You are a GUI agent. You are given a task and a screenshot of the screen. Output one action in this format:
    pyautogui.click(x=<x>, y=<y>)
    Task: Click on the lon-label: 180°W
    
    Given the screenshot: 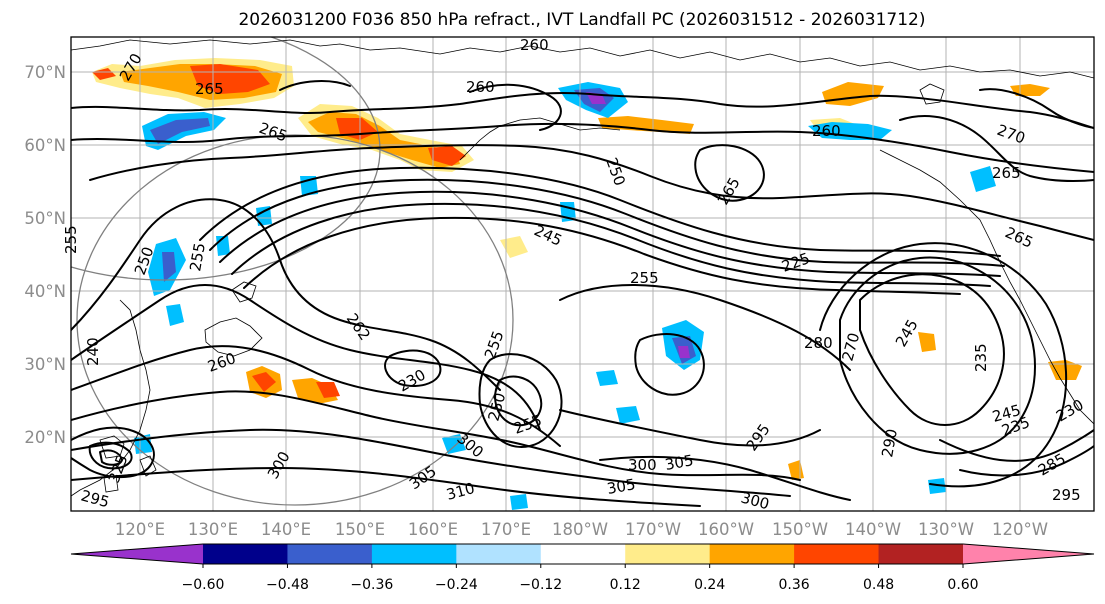 What is the action you would take?
    pyautogui.click(x=580, y=529)
    